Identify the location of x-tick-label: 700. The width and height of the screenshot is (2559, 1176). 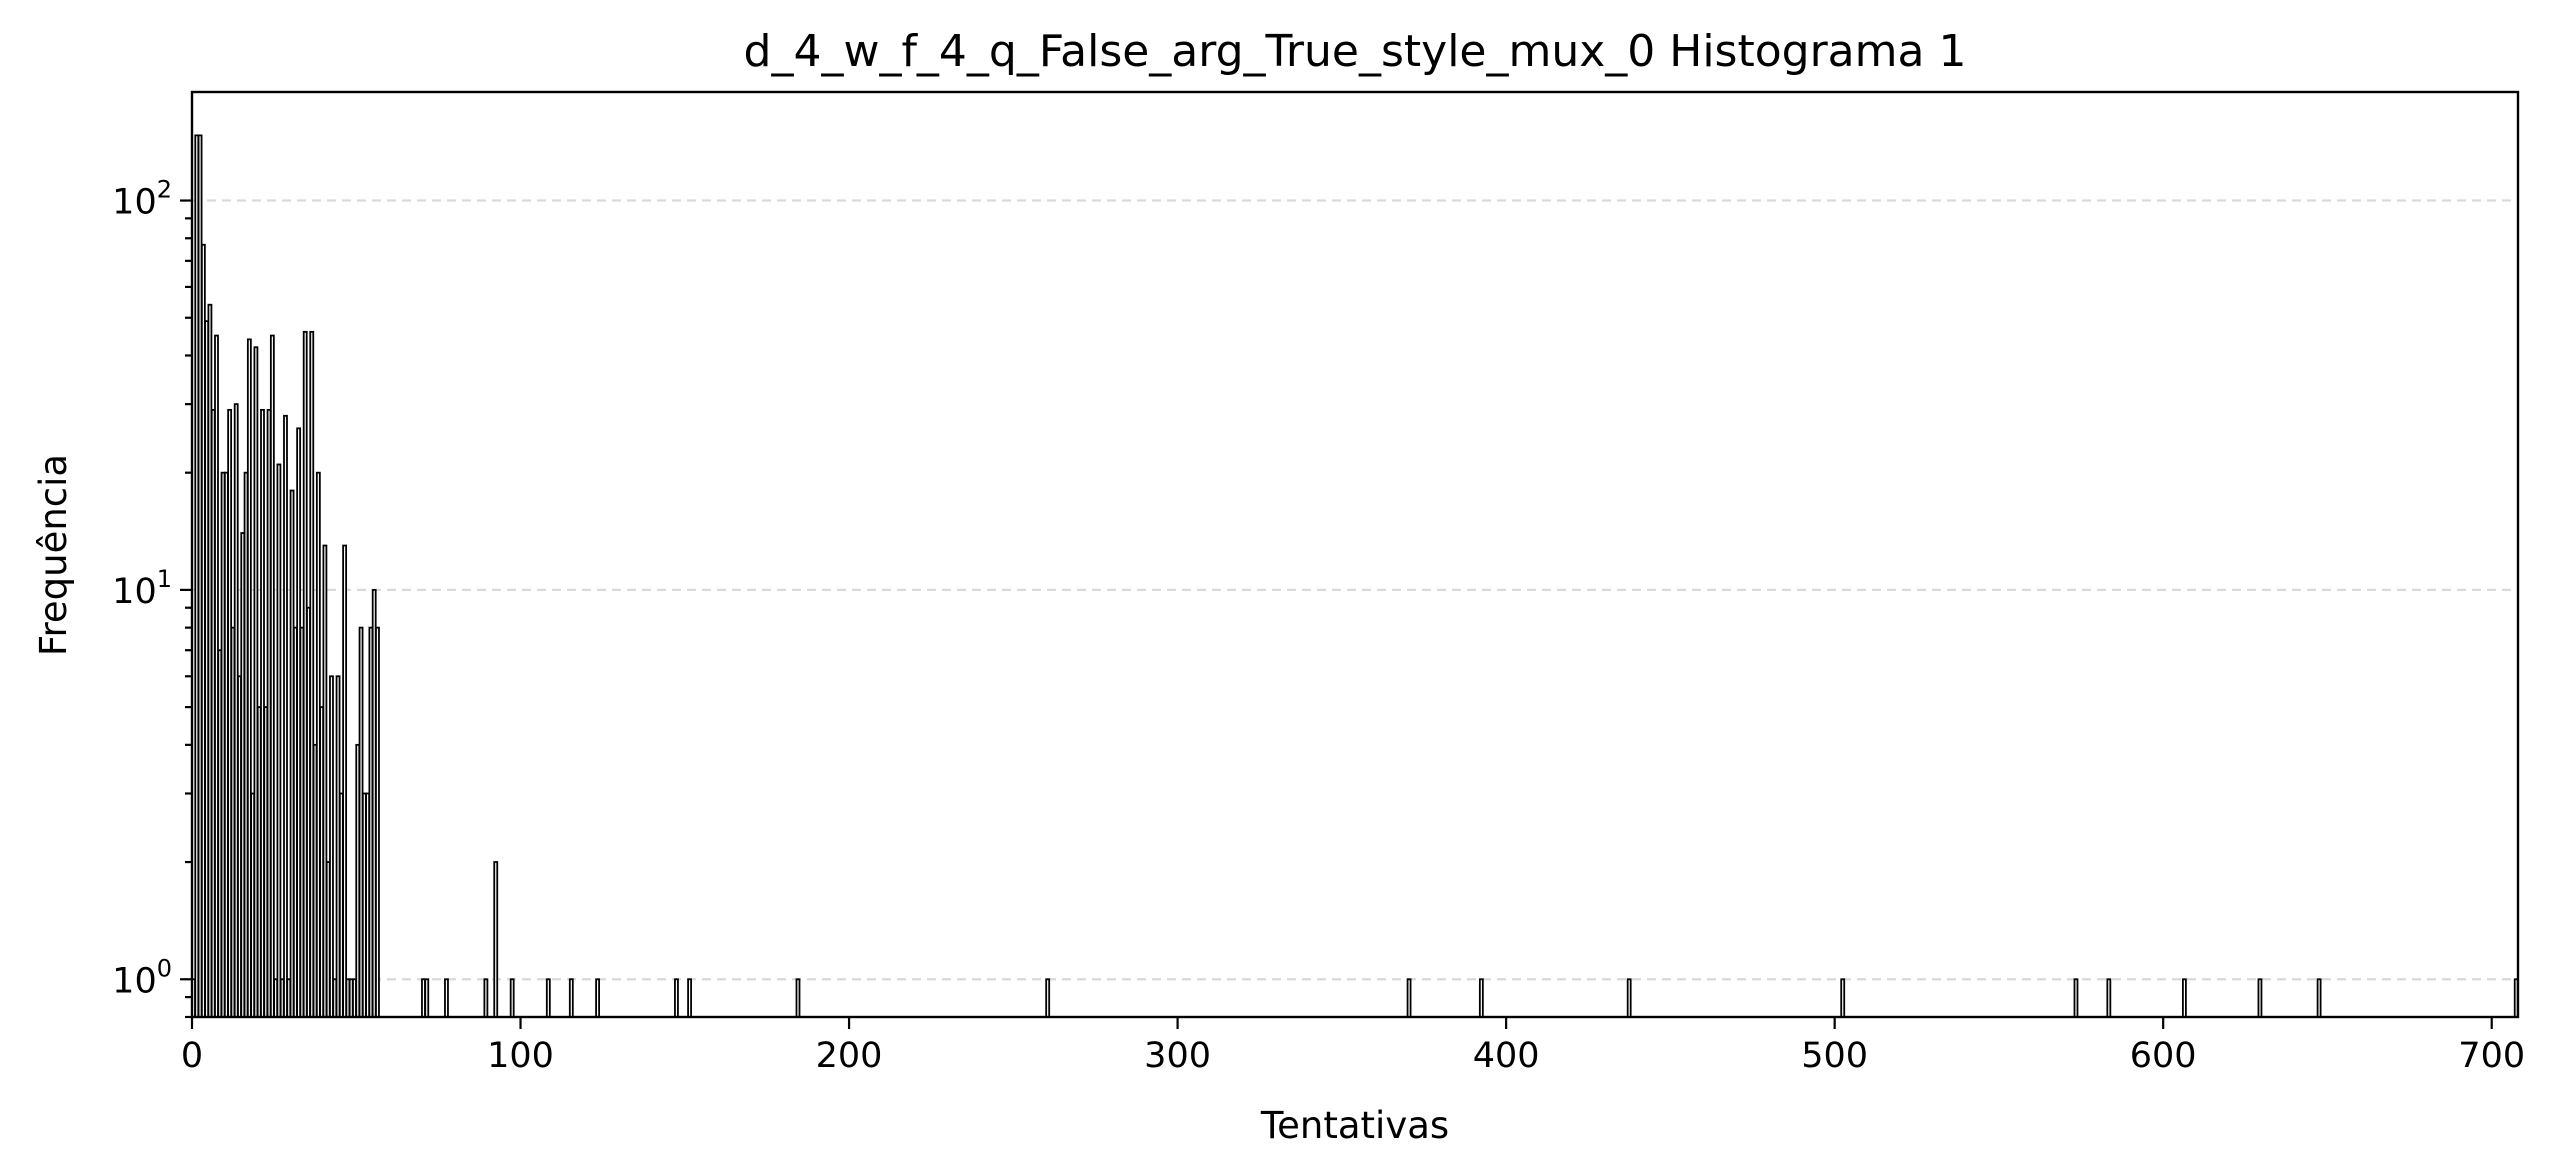
(2491, 1056).